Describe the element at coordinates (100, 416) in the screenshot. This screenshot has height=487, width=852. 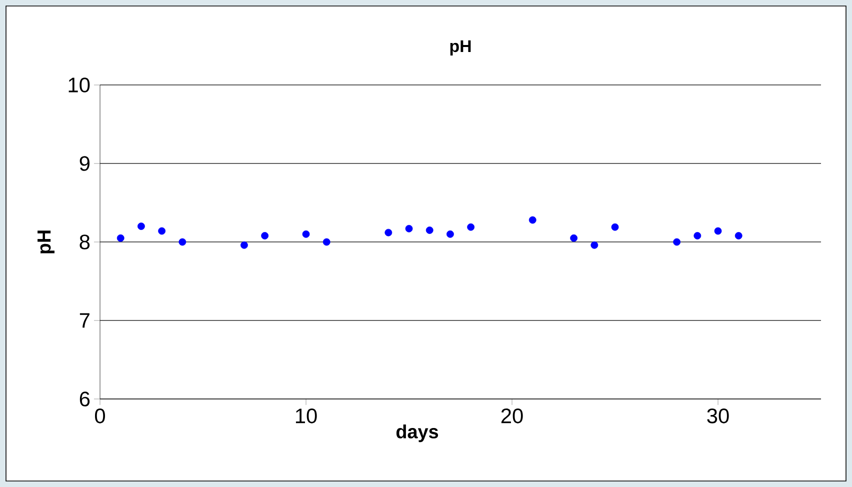
I see `x-tick-label: 0` at that location.